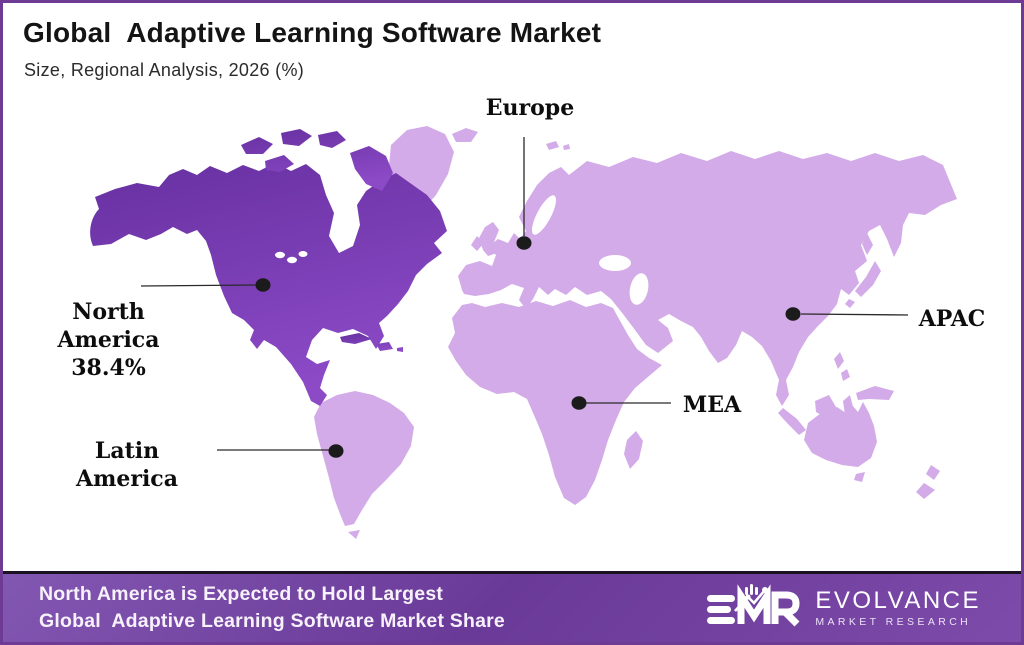  I want to click on region-africa, so click(555, 402).